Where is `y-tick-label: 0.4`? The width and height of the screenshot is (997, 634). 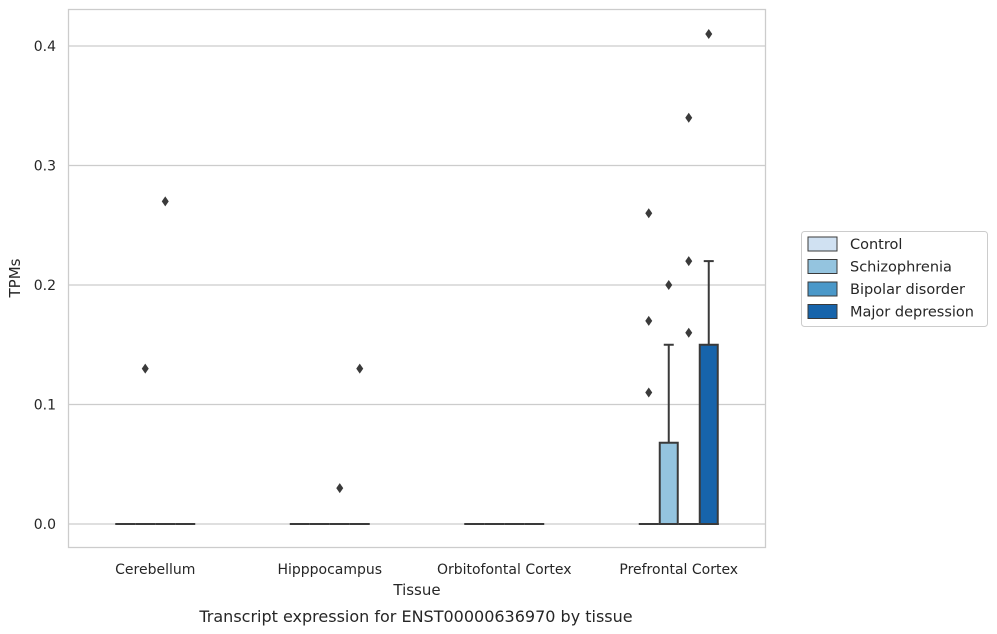
y-tick-label: 0.4 is located at coordinates (45, 47).